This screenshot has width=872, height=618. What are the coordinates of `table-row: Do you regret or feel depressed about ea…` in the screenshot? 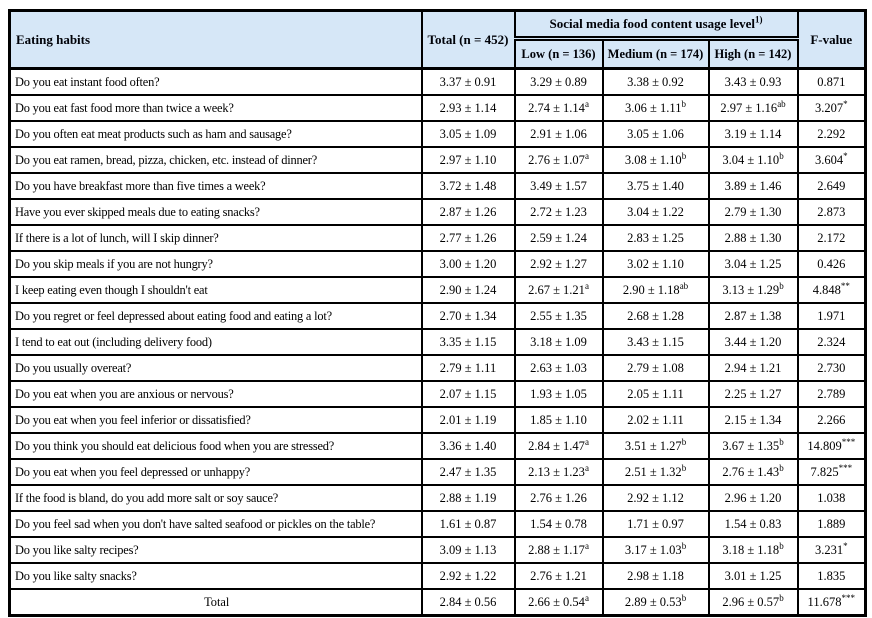 It's located at (437, 316).